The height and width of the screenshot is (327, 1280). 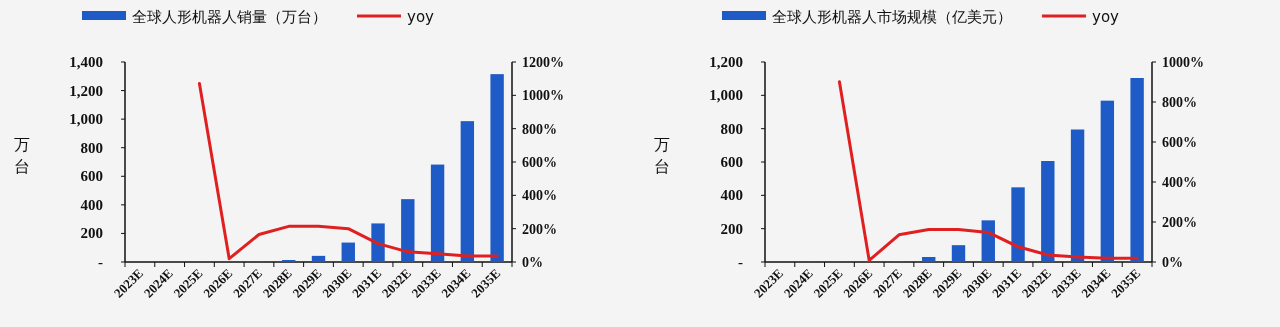 What do you see at coordinates (348, 171) in the screenshot?
I see `line-series` at bounding box center [348, 171].